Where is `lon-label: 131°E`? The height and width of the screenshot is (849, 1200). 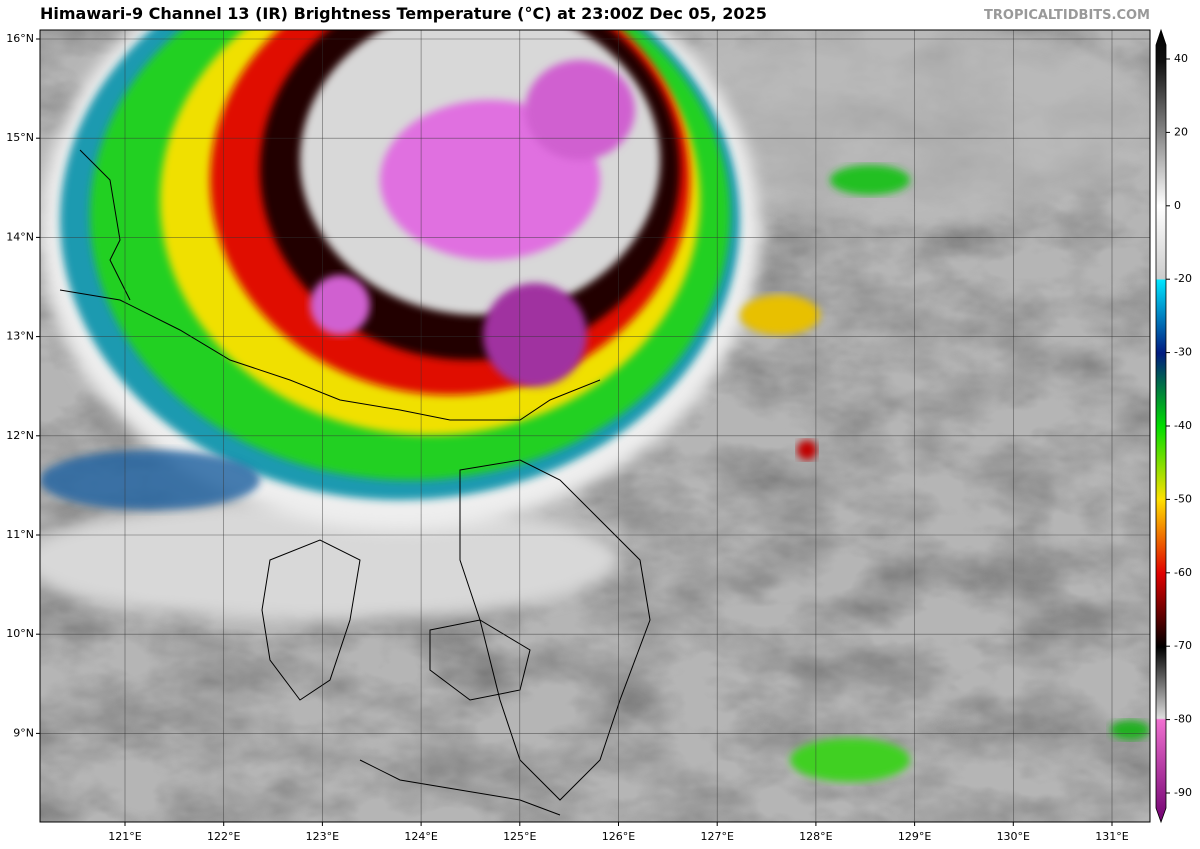
lon-label: 131°E is located at coordinates (1111, 836).